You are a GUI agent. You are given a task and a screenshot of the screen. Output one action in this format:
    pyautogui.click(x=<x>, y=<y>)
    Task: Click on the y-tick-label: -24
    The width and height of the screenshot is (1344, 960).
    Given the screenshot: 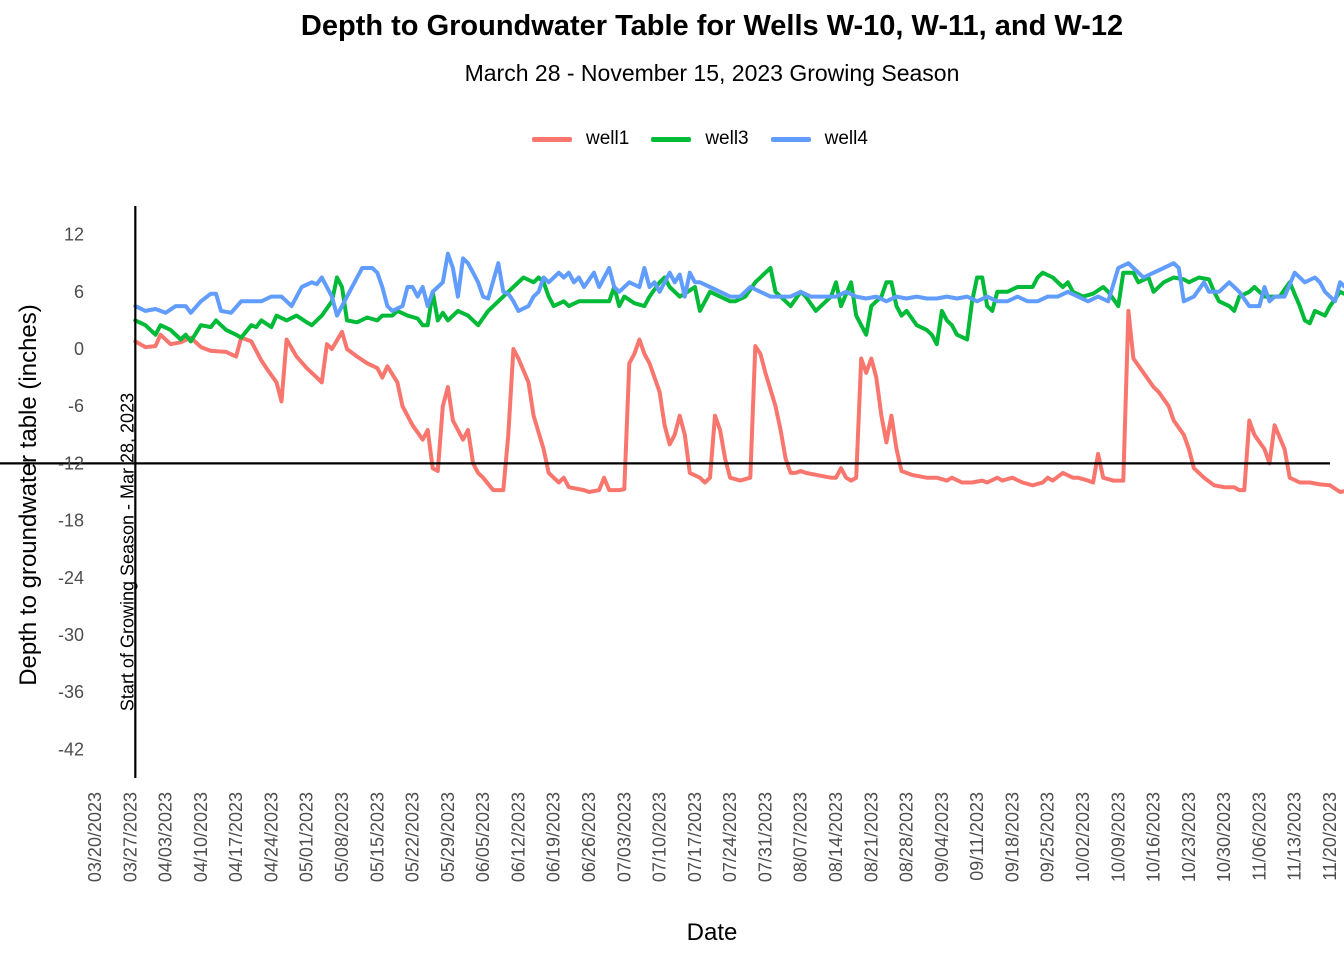 What is the action you would take?
    pyautogui.click(x=71, y=578)
    